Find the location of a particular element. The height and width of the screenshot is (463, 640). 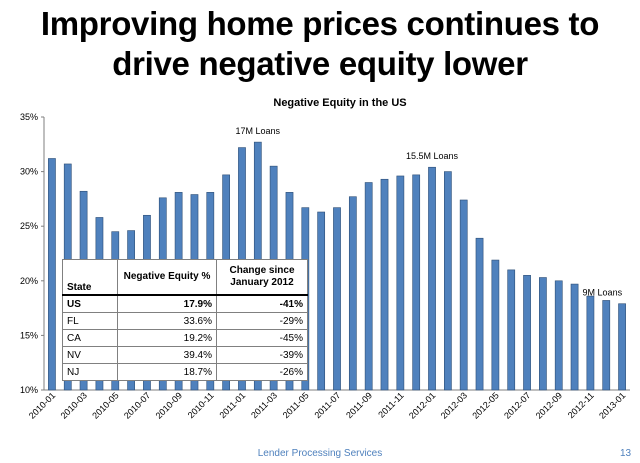

x-tick-label: 2010-05 is located at coordinates (105, 405).